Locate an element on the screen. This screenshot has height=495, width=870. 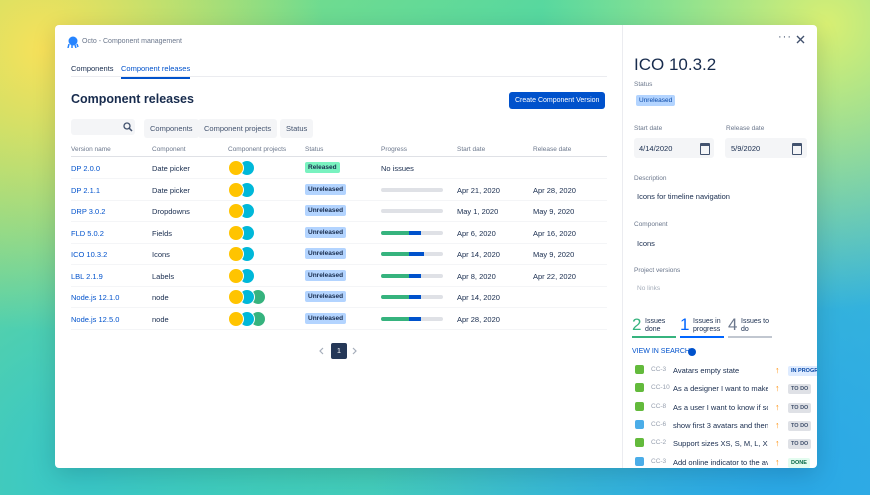
issue-summary: As a designer I want to make is located at coordinates (720, 389).